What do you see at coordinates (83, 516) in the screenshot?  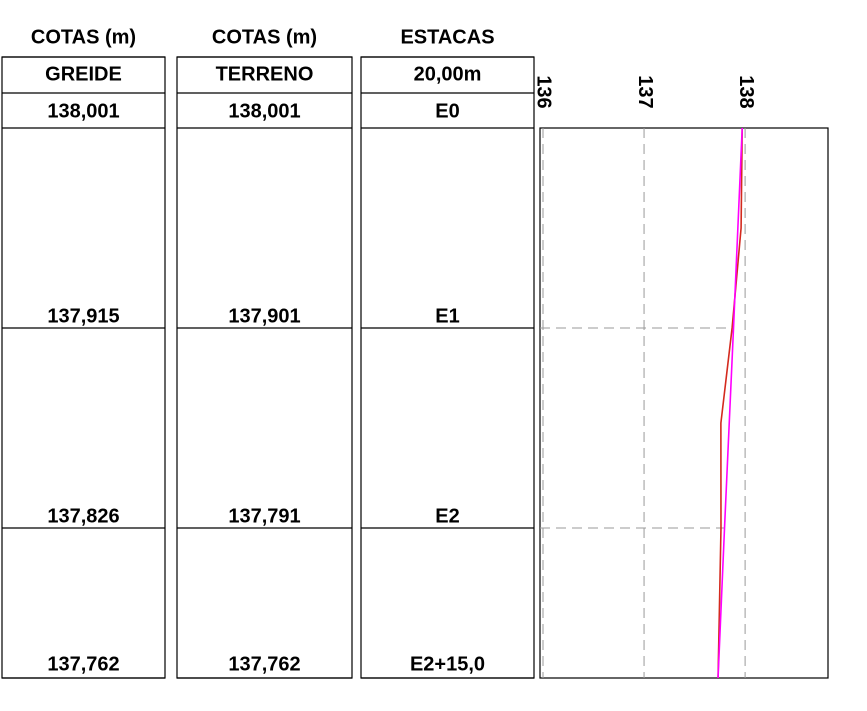 I see `cell: 137,826` at bounding box center [83, 516].